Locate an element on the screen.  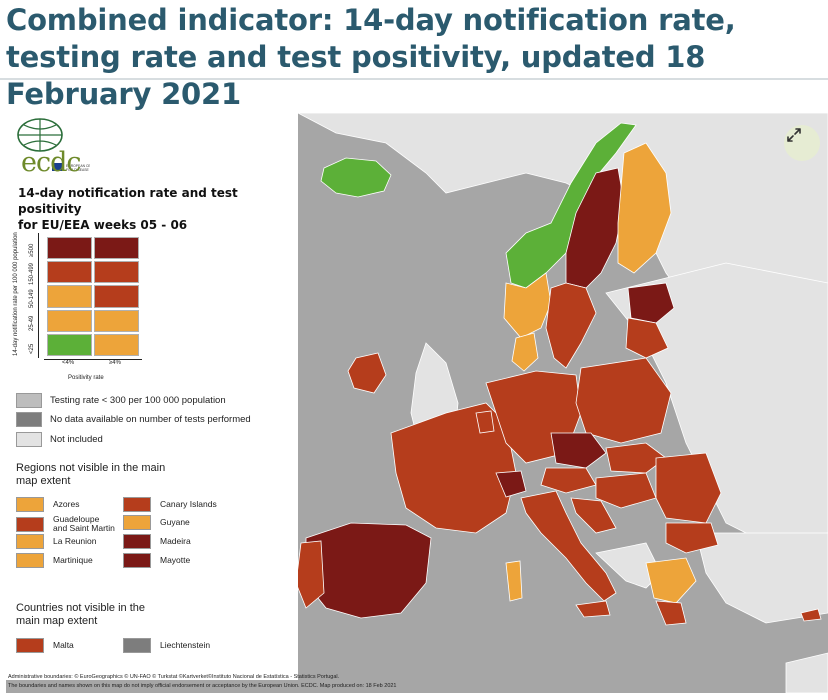
region-label: Madeira is located at coordinates (175, 541).